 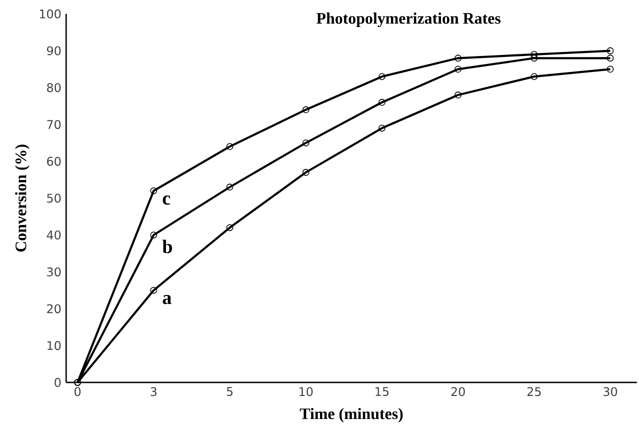 What do you see at coordinates (351, 415) in the screenshot?
I see `x-axis-title: Time (minutes)` at bounding box center [351, 415].